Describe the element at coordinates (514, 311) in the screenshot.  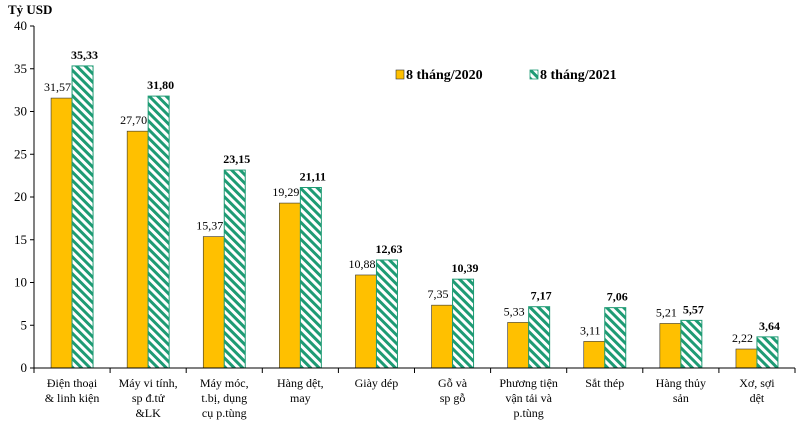
I see `value-label-2020: 5,33` at that location.